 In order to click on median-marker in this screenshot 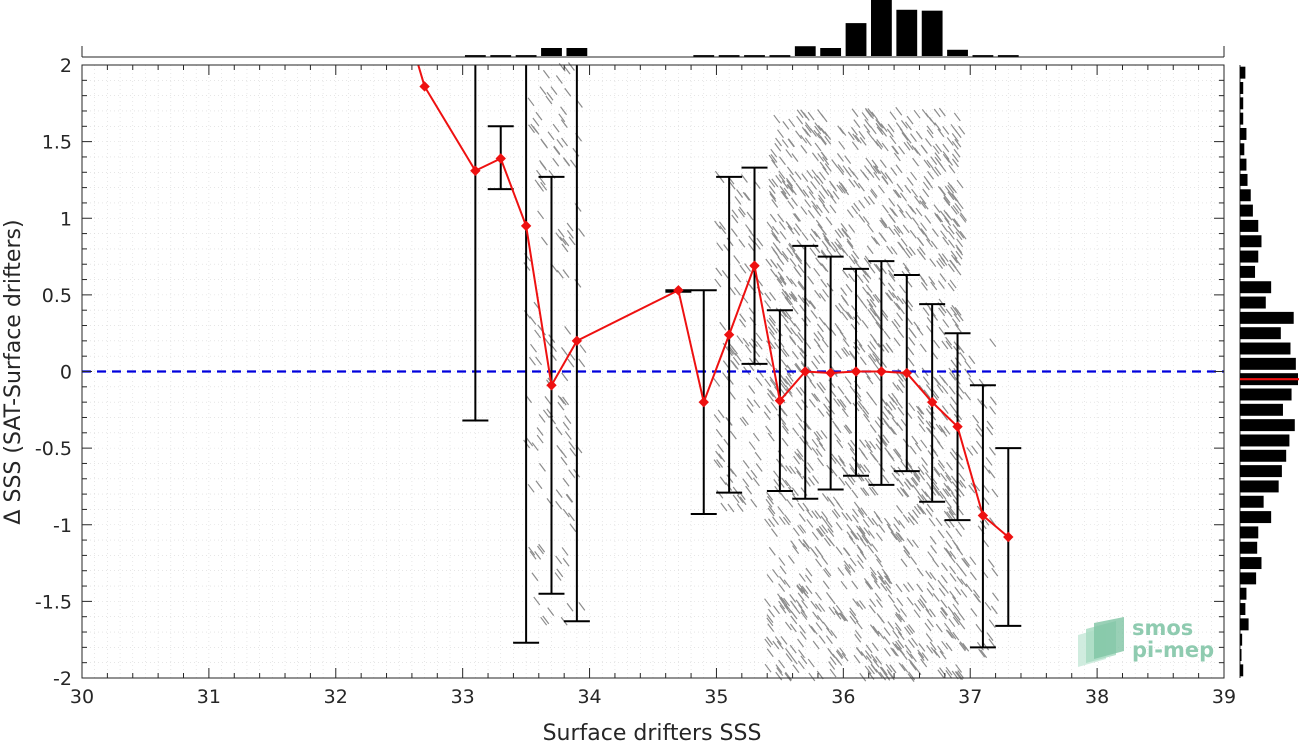, I will do `click(500, 158)`.